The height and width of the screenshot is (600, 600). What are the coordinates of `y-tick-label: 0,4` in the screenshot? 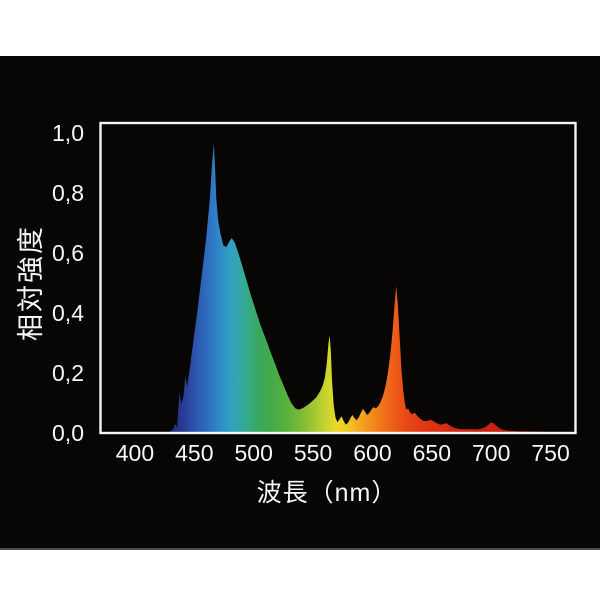 It's located at (68, 313).